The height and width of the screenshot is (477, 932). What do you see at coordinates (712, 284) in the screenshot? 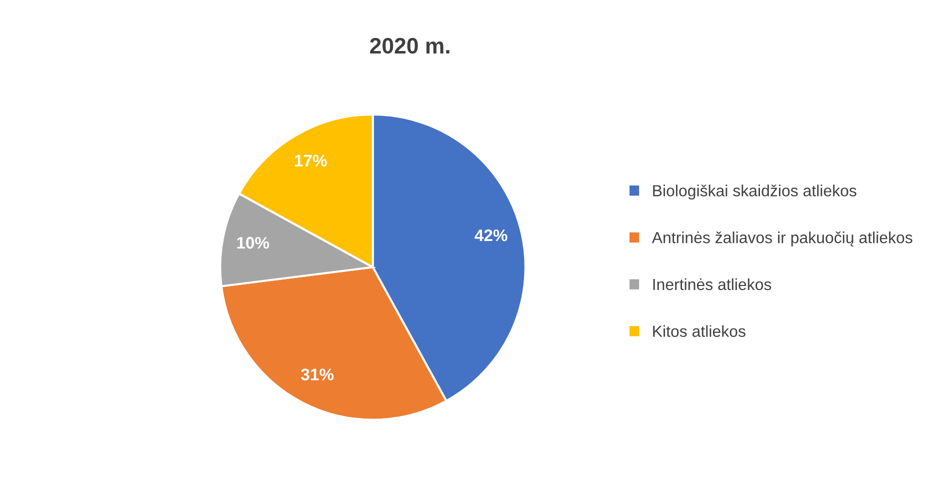
I see `legend-label: Inertinės atliekos` at bounding box center [712, 284].